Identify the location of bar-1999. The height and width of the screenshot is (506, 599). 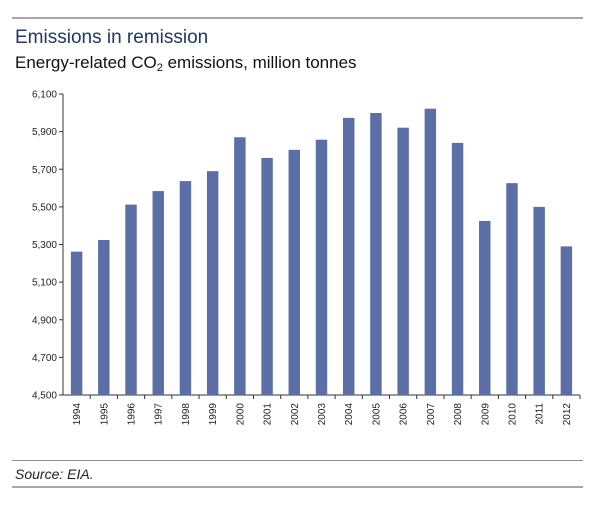
(212, 283).